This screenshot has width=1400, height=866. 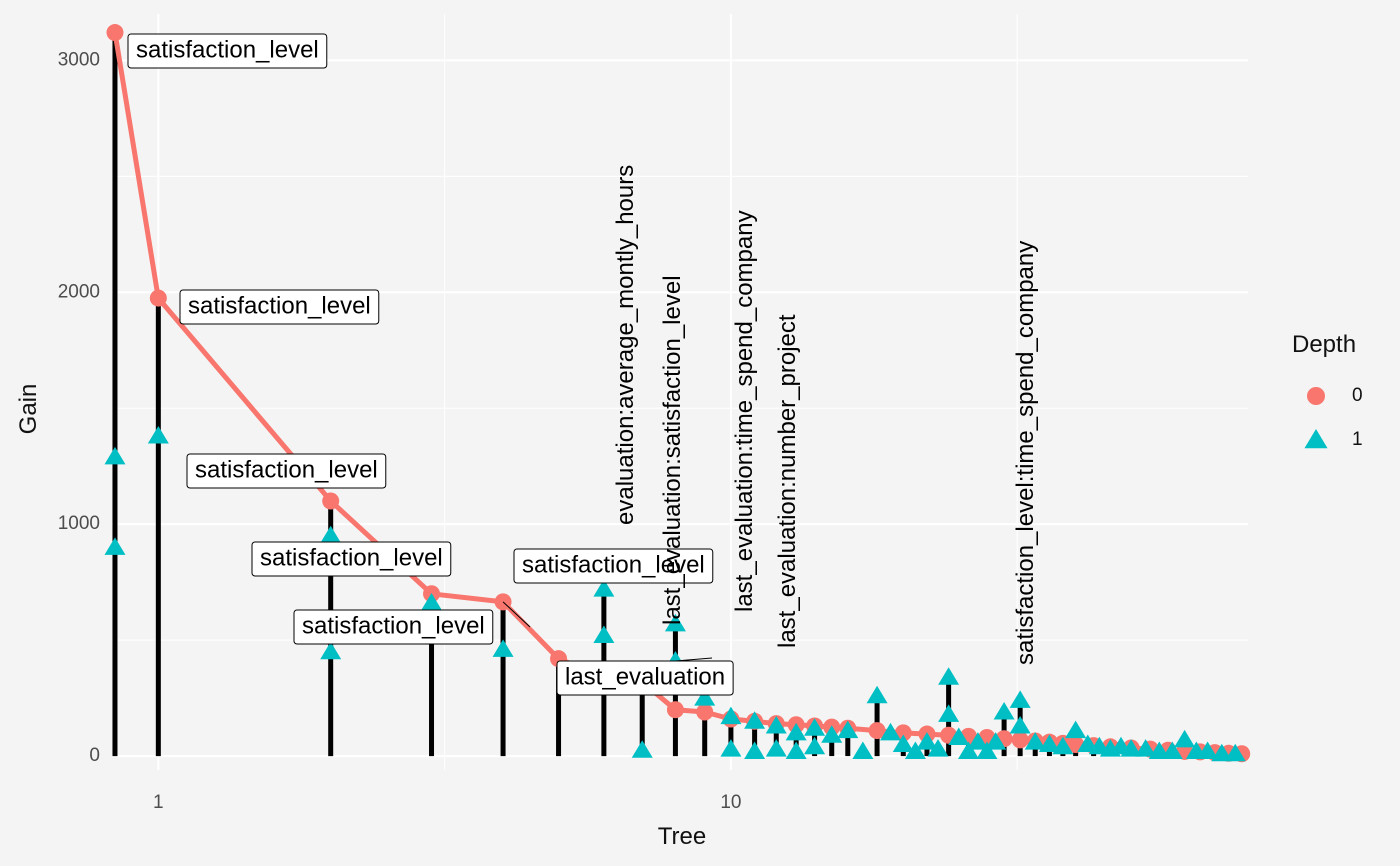 What do you see at coordinates (79, 59) in the screenshot?
I see `y-tick-label: 3000` at bounding box center [79, 59].